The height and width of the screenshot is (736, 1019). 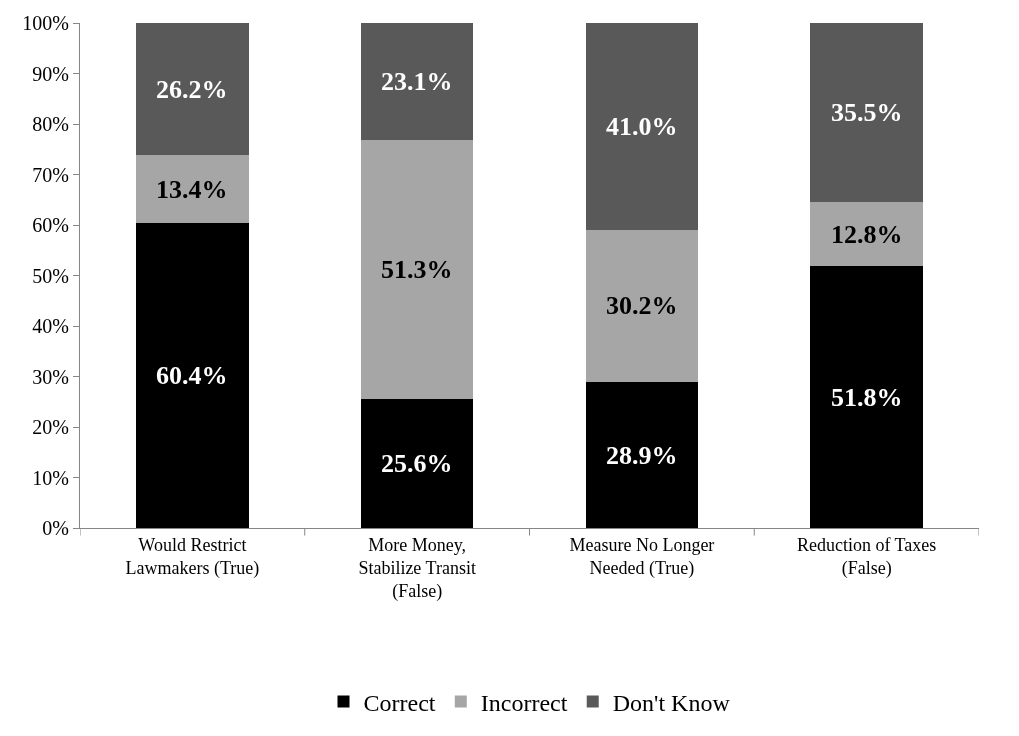 What do you see at coordinates (192, 556) in the screenshot?
I see `x-tick-label: Would Restrict Lawmakers (True)` at bounding box center [192, 556].